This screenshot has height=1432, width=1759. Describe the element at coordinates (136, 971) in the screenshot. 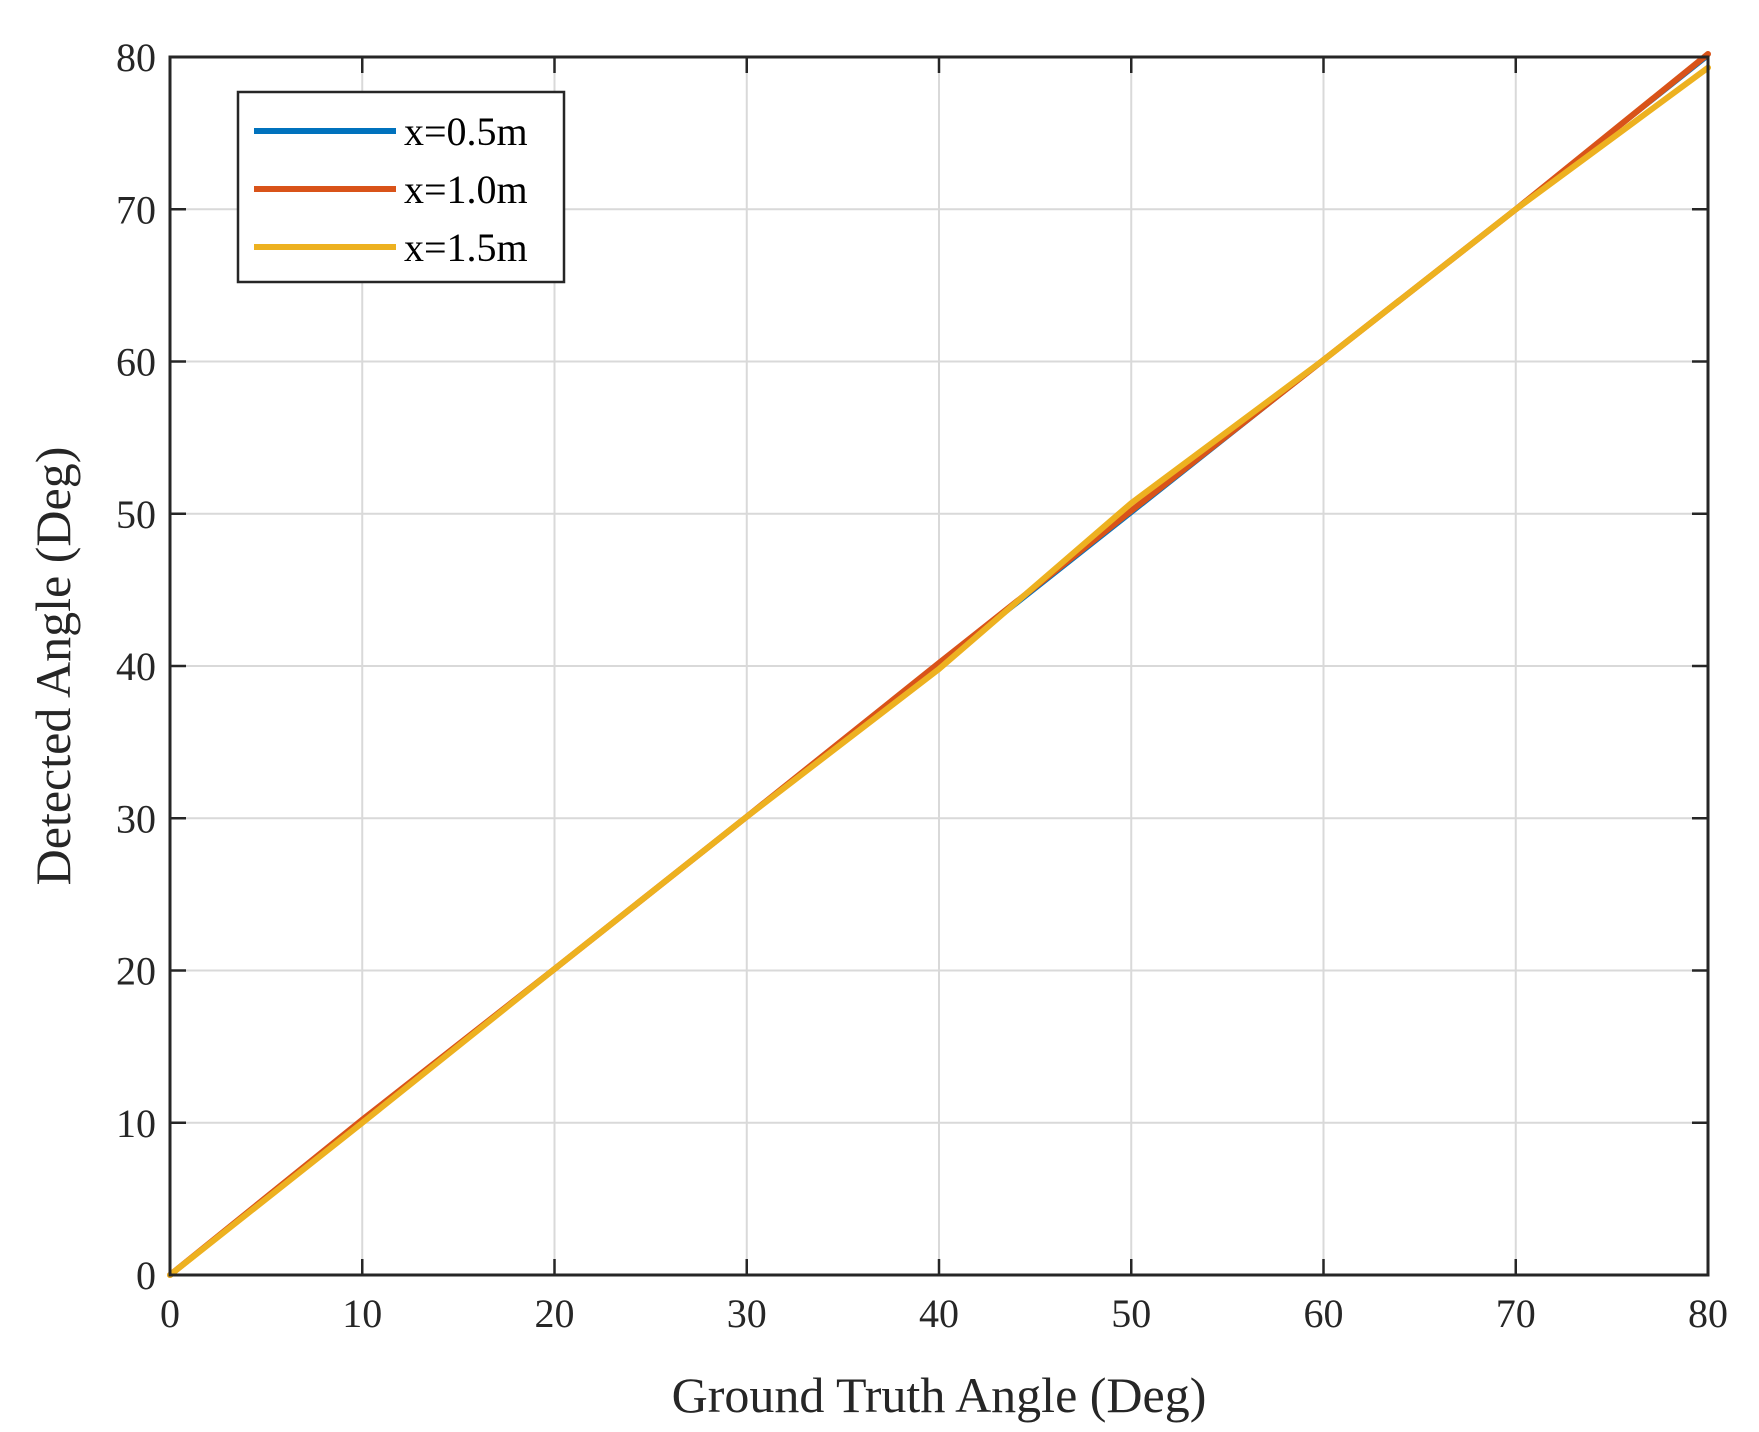

I see `y-tick-label: 20` at that location.